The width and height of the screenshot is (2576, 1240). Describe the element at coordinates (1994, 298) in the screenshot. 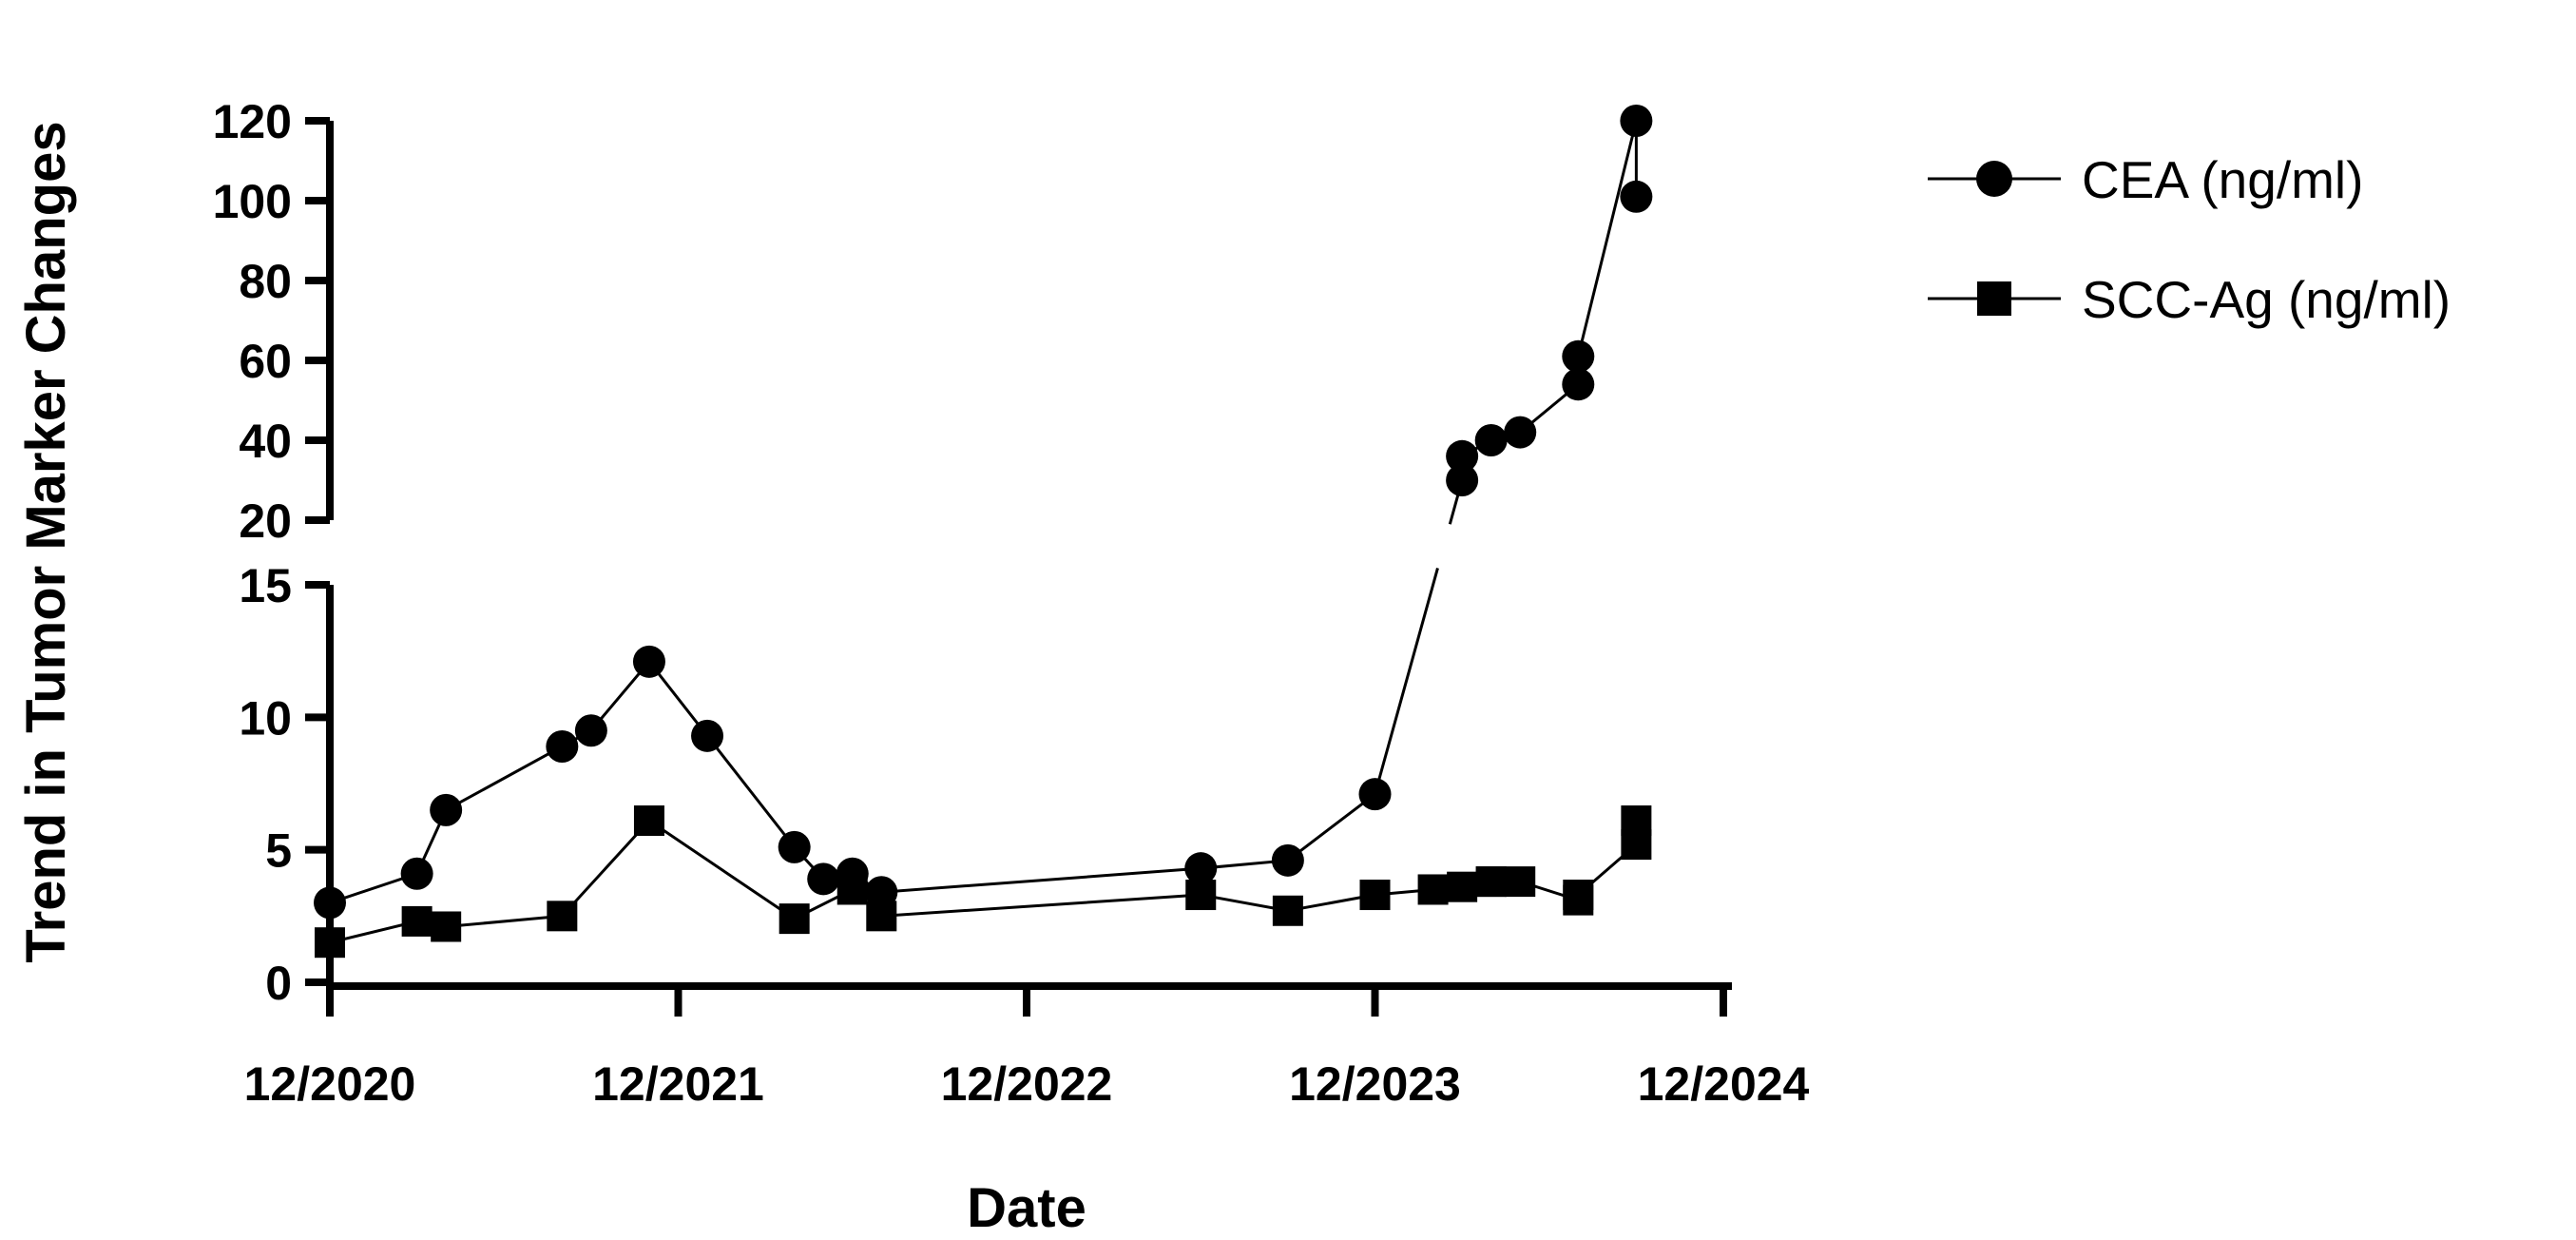

I see `legend-marker-square` at that location.